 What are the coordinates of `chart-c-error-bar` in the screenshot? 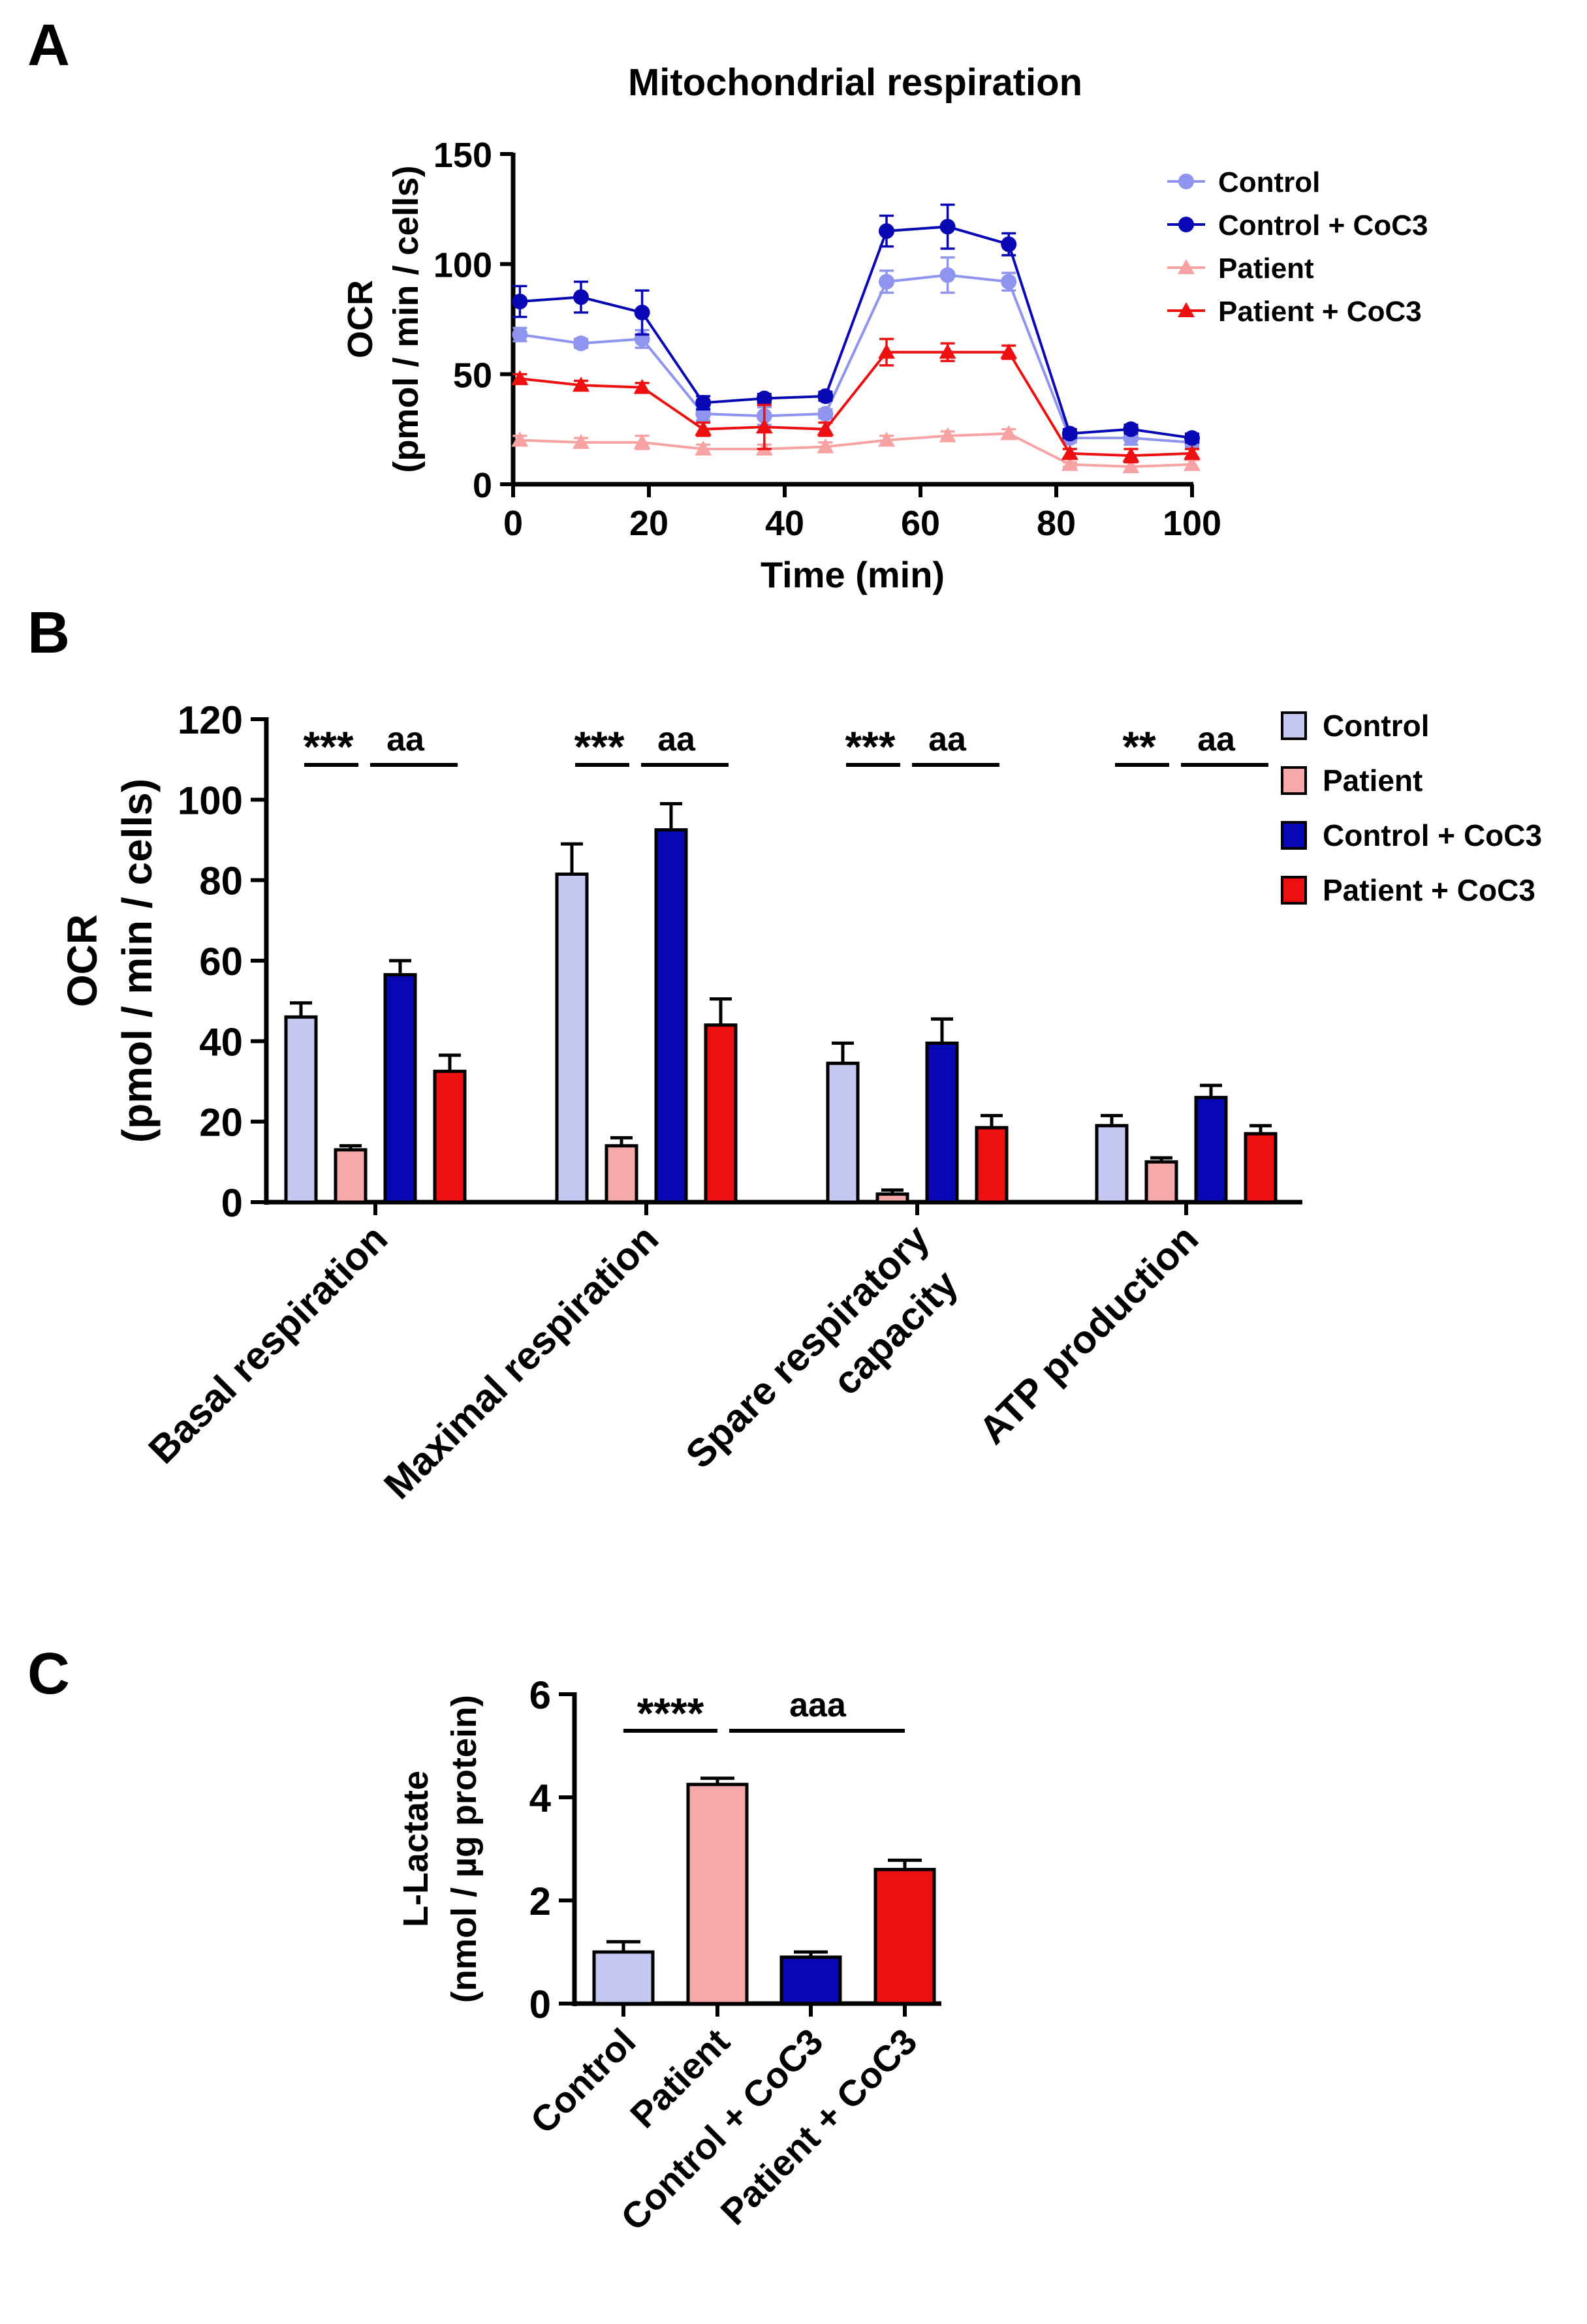 It's located at (623, 1946).